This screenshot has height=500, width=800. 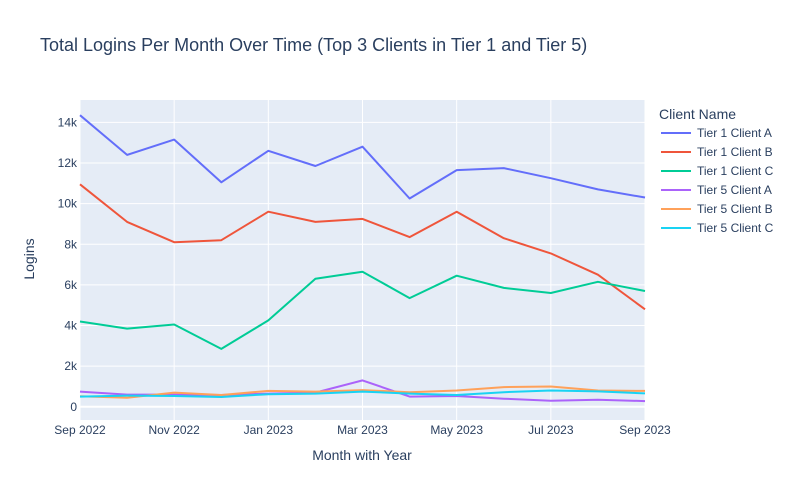 I want to click on legend-title: Client Name, so click(x=697, y=114).